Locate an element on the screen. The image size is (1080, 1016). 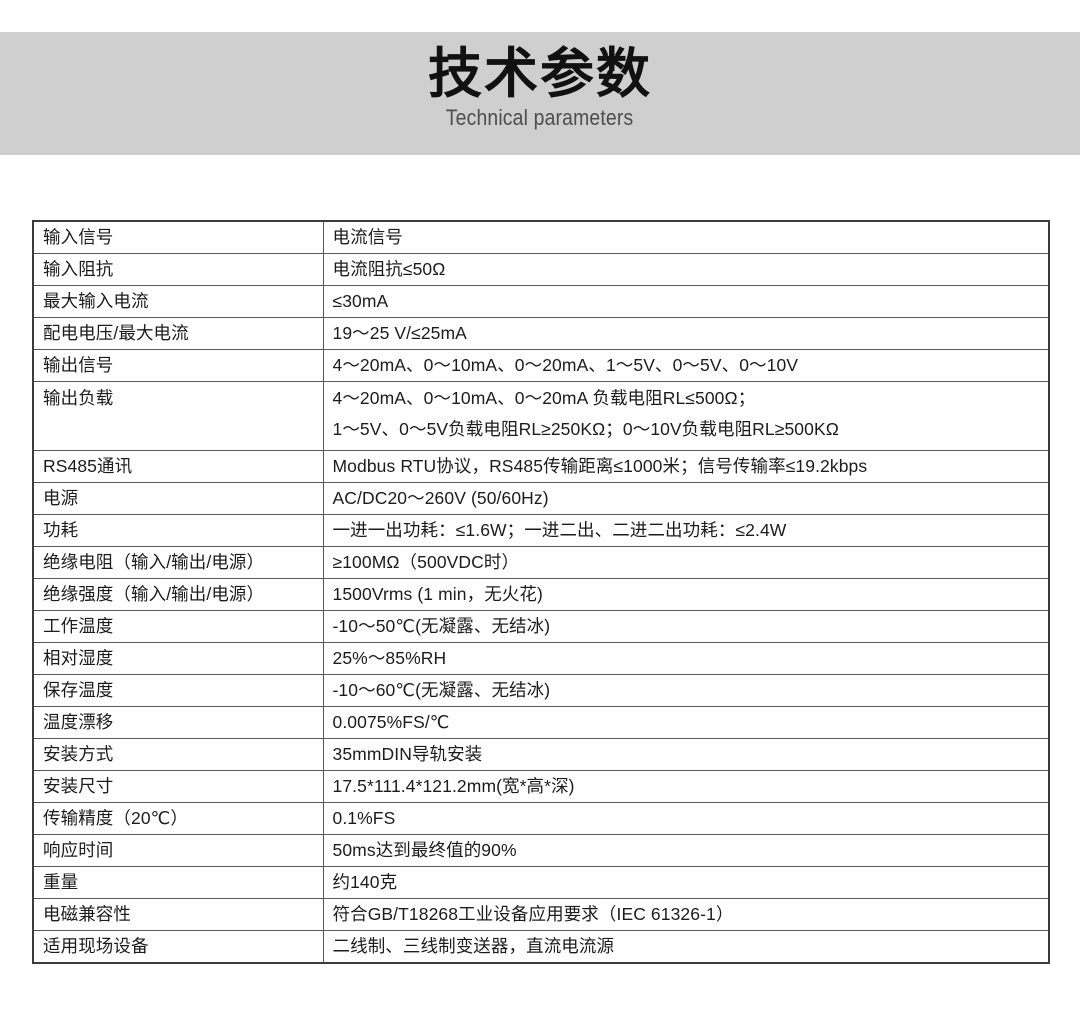
spec-label: 温度漂移 is located at coordinates (178, 722).